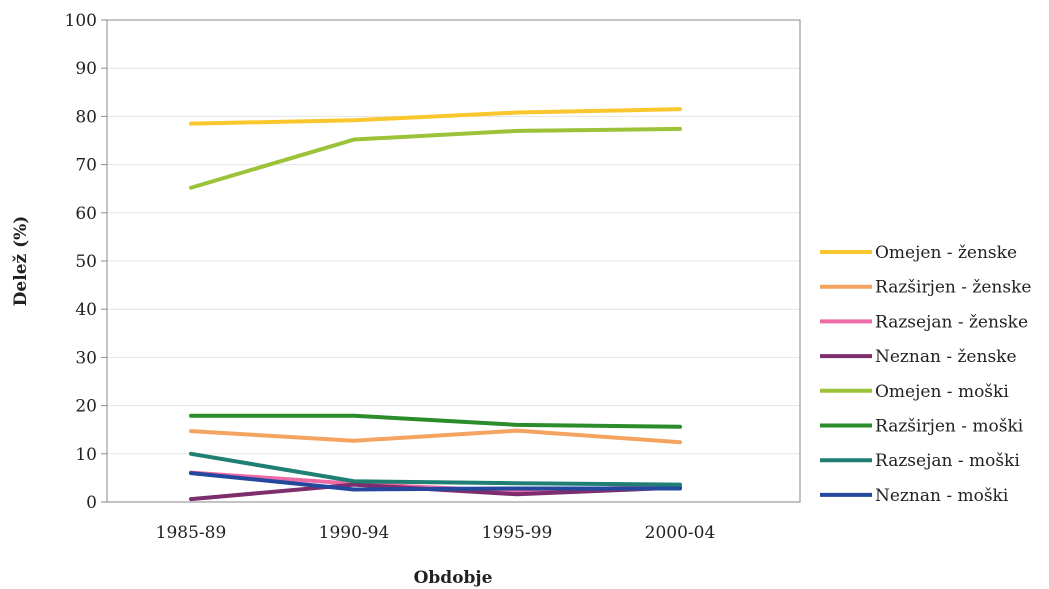 The width and height of the screenshot is (1049, 589). I want to click on x-tick-label: 1995-99, so click(517, 533).